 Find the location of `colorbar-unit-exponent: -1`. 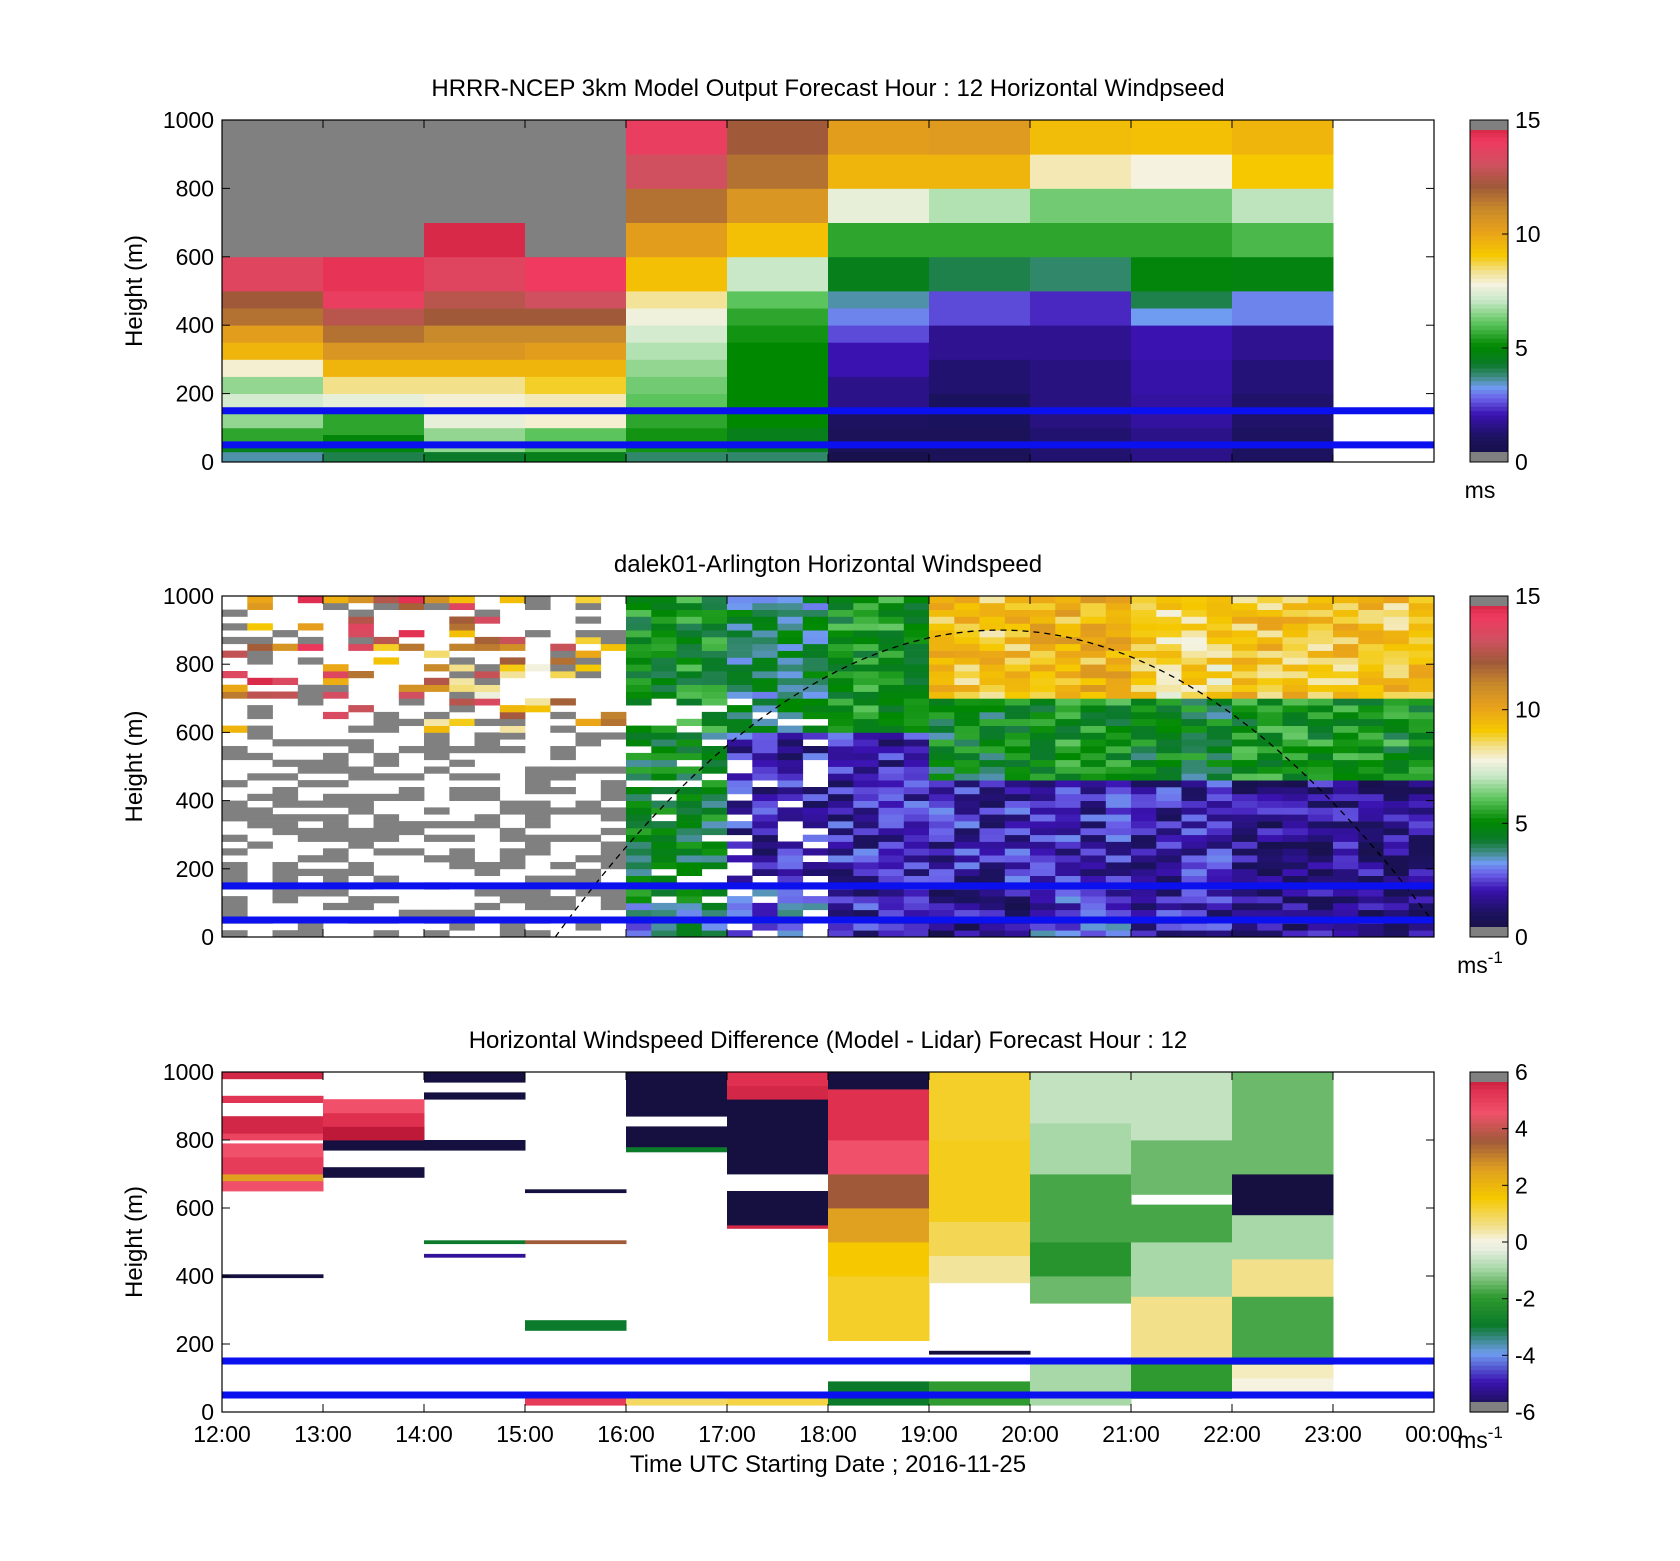

colorbar-unit-exponent: -1 is located at coordinates (1495, 957).